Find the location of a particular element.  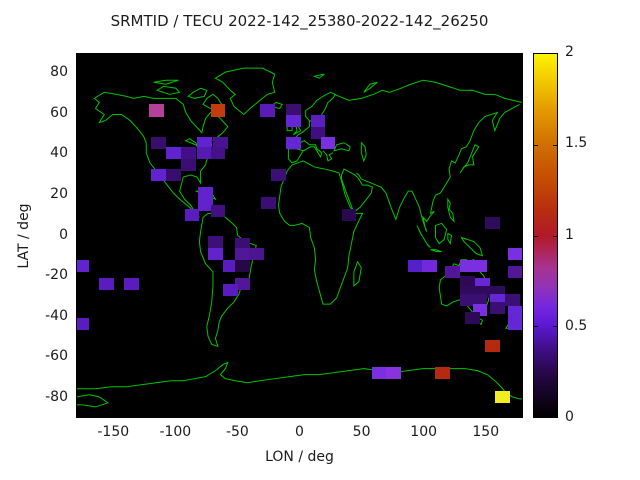

y-tick-label: 40 is located at coordinates (59, 153).